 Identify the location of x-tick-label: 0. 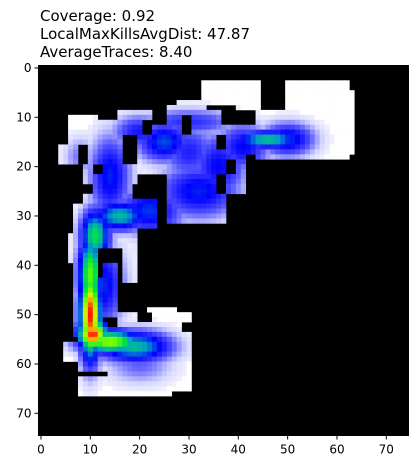
(41, 450).